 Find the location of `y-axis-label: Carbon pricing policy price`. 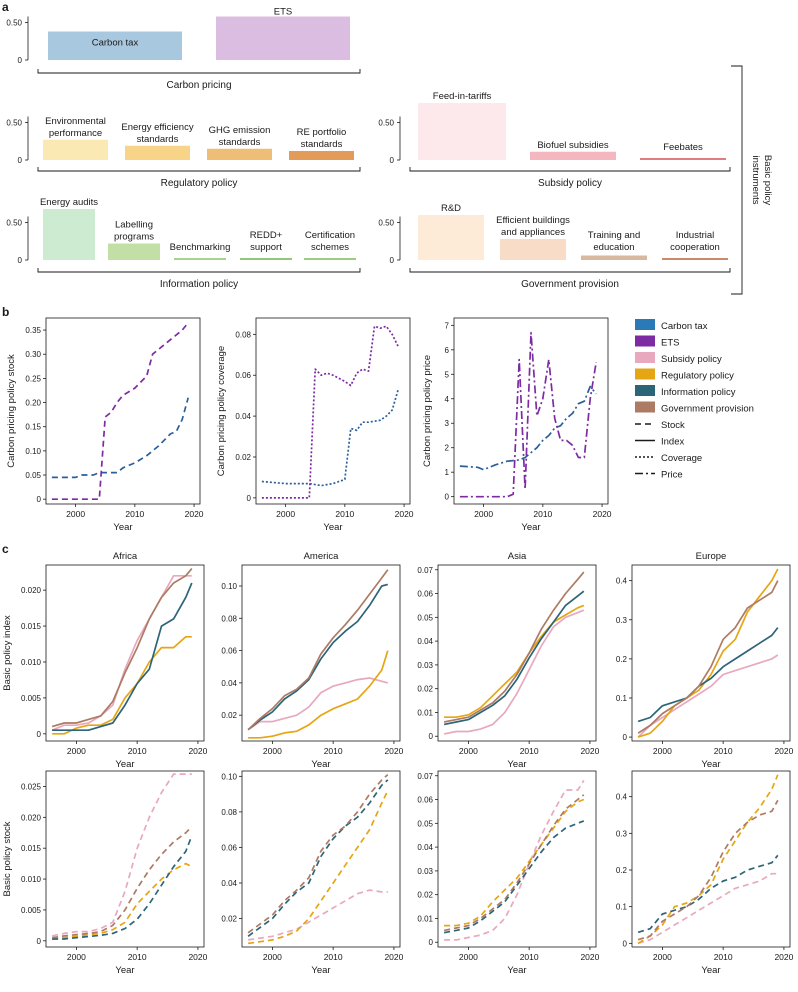

y-axis-label: Carbon pricing policy price is located at coordinates (427, 411).